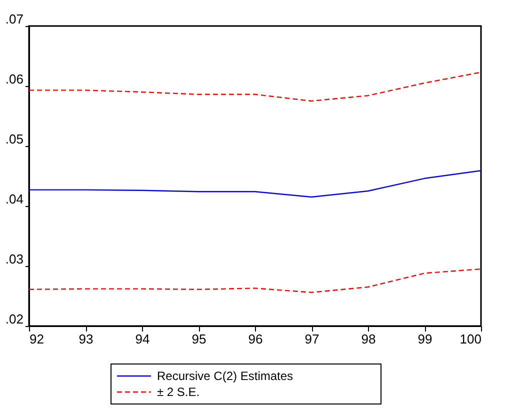  Describe the element at coordinates (14, 199) in the screenshot. I see `y-tick-label: .04` at that location.